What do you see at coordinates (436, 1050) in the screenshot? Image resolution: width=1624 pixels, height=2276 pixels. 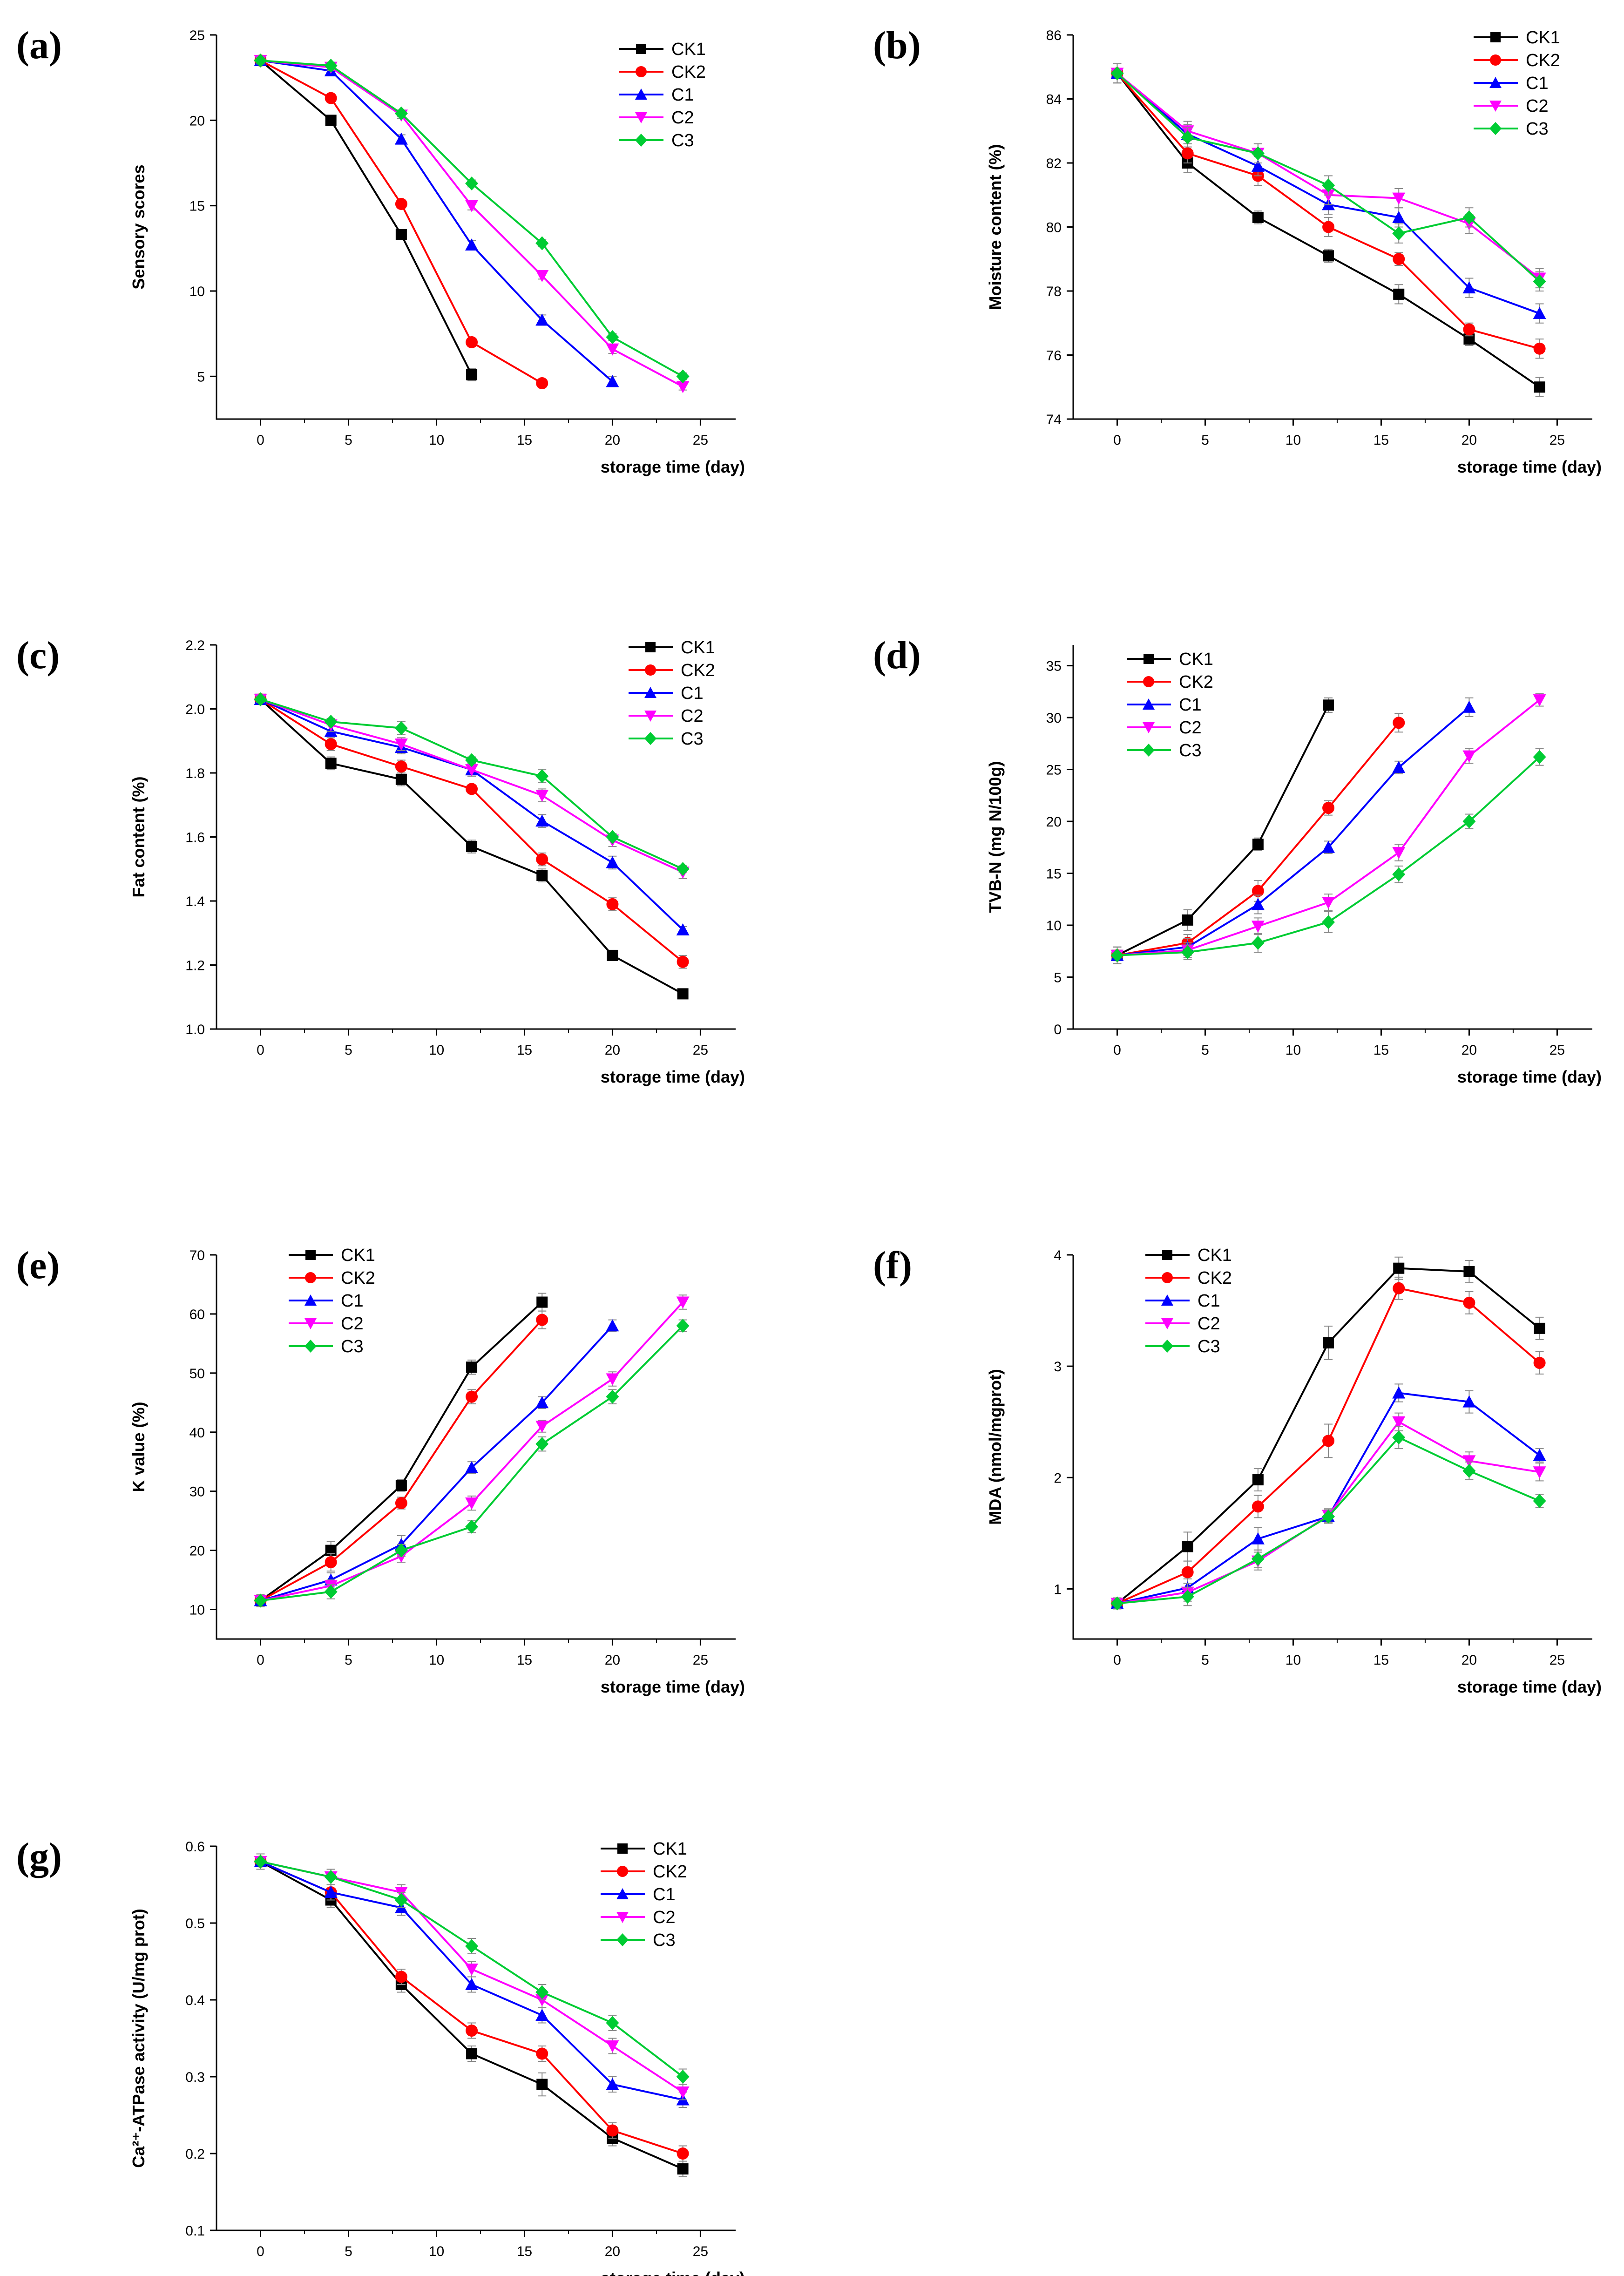 I see `x-tick-label: 10` at bounding box center [436, 1050].